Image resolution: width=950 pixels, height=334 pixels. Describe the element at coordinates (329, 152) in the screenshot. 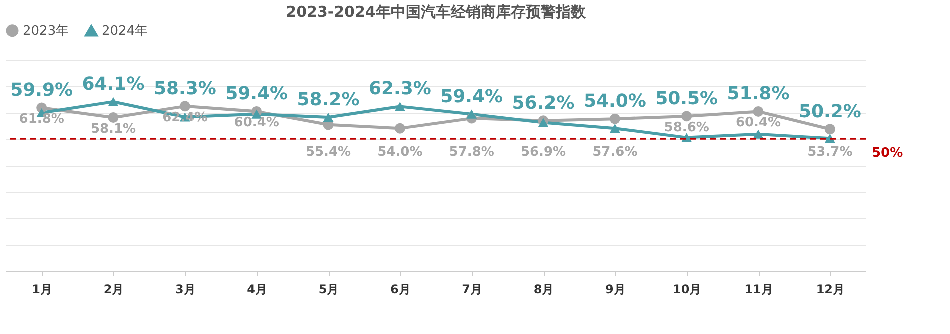

I see `data-label: 55.4%` at that location.